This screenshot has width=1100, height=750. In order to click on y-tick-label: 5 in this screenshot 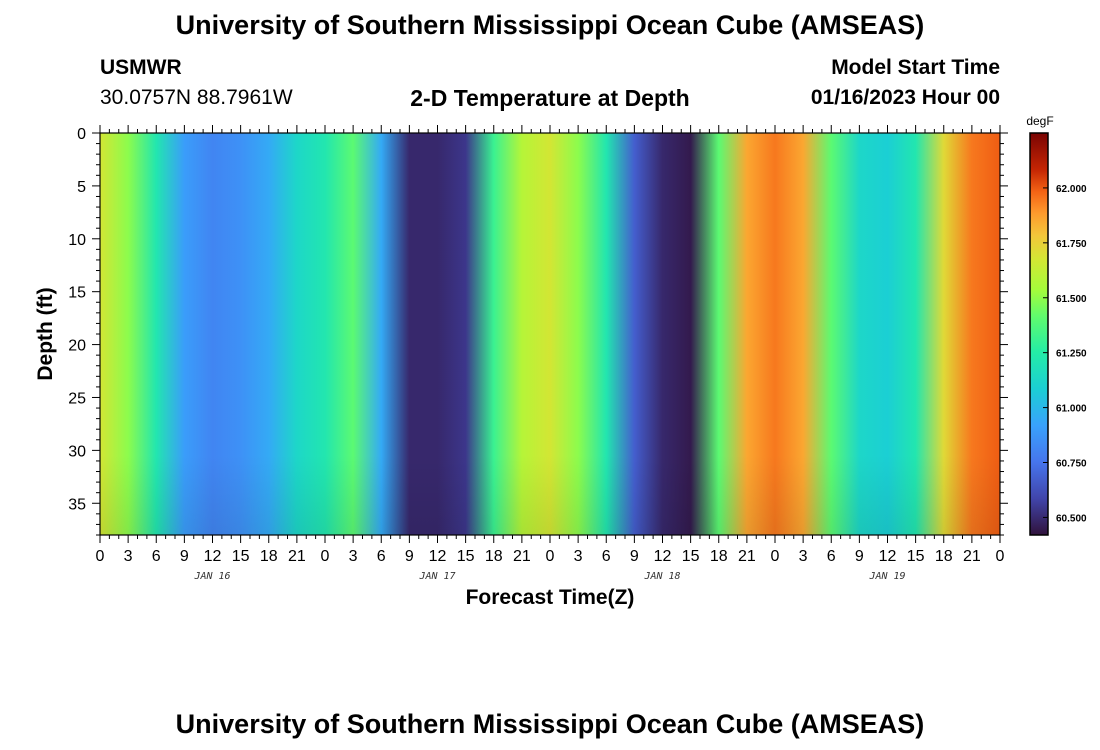, I will do `click(81, 187)`.